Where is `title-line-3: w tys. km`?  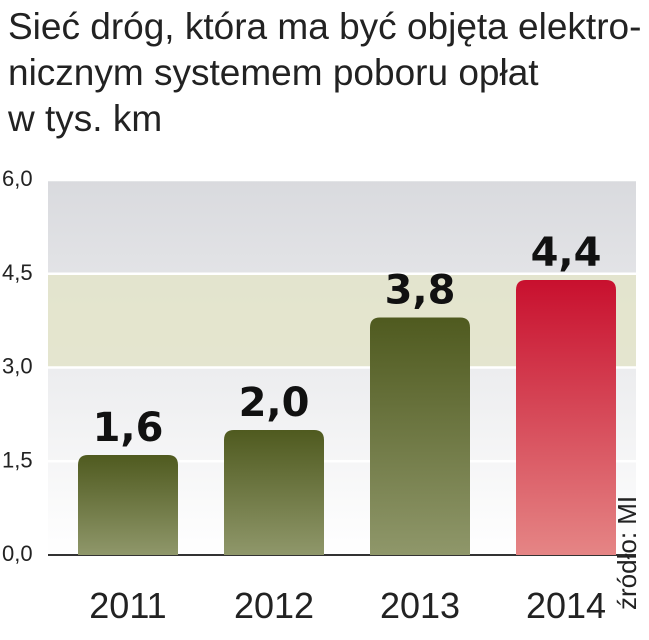 title-line-3: w tys. km is located at coordinates (85, 118).